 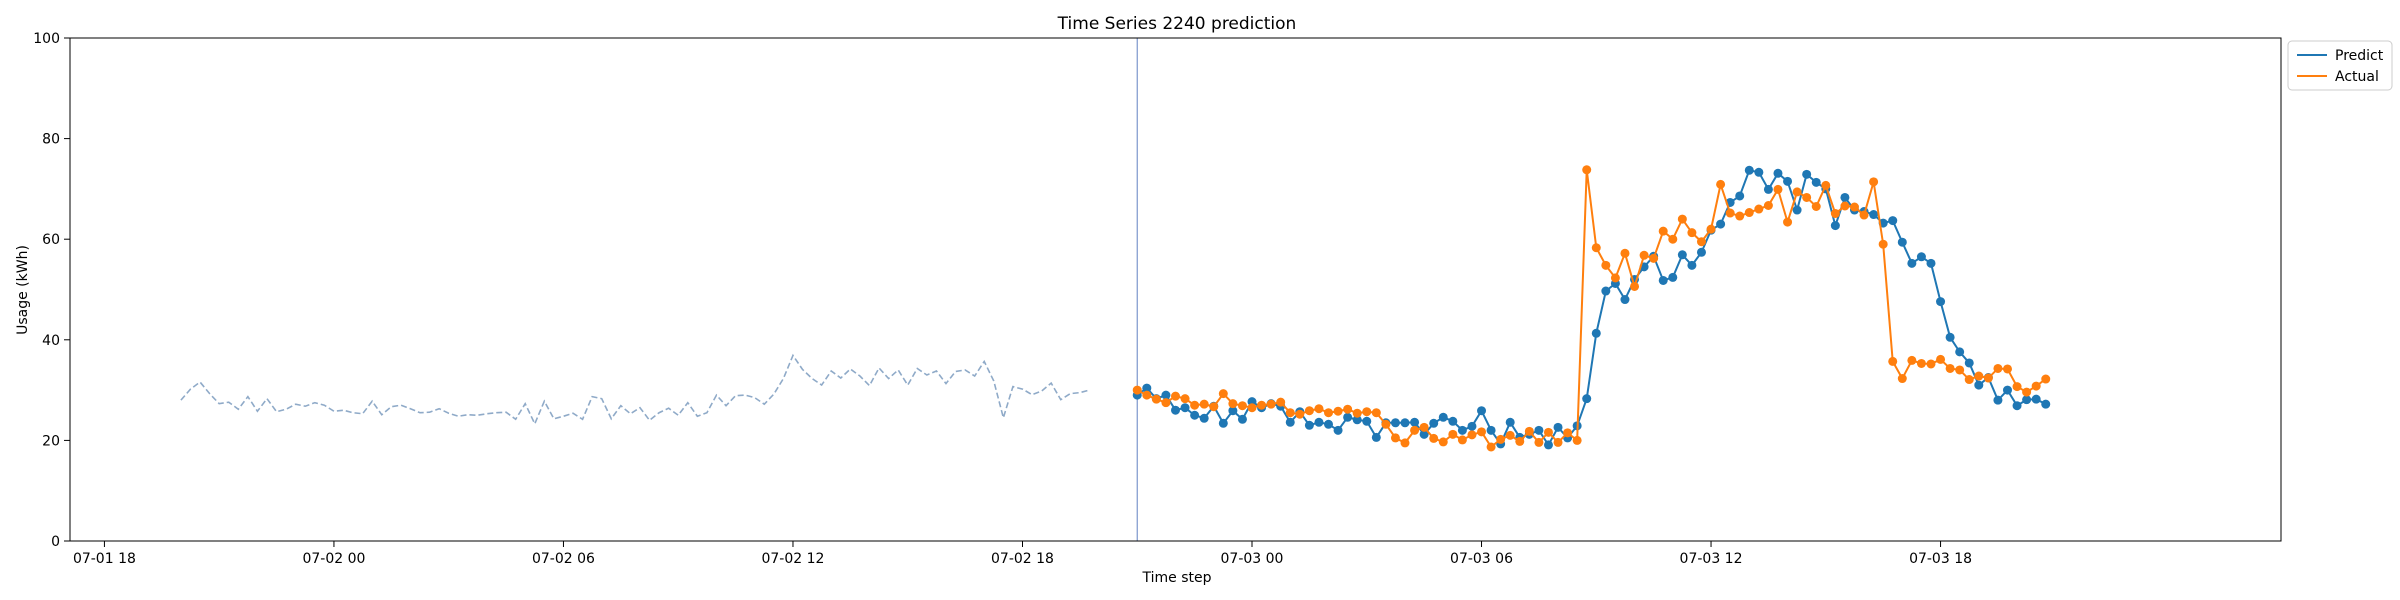 I want to click on x-tick-label: 07-03 18, so click(x=1940, y=559).